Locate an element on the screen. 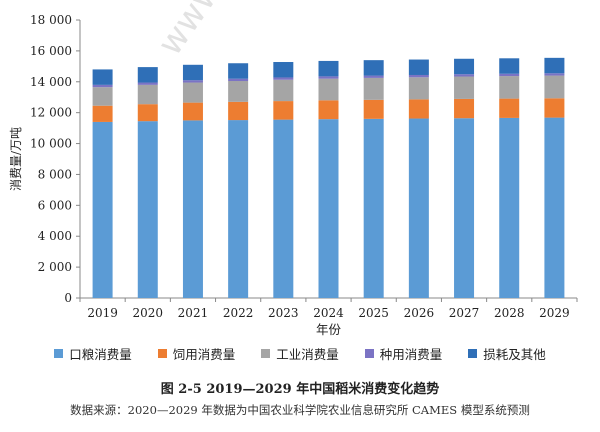  x-tick-label: 2025 is located at coordinates (373, 313).